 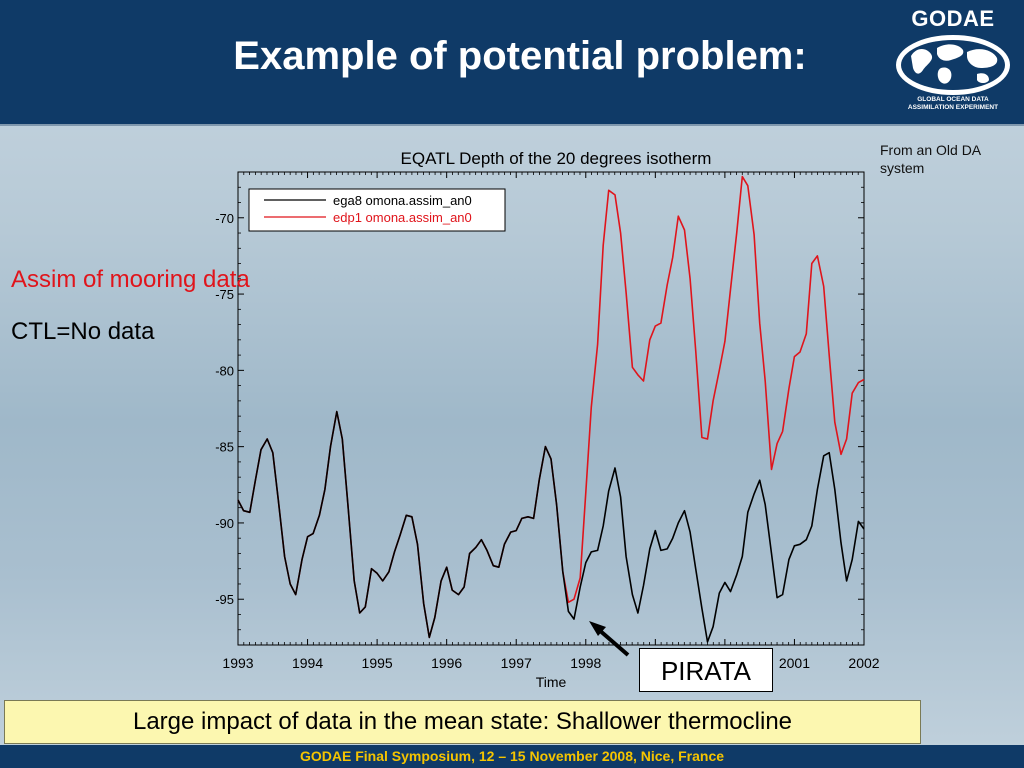 I want to click on x-tick-label: 1998, so click(x=585, y=663).